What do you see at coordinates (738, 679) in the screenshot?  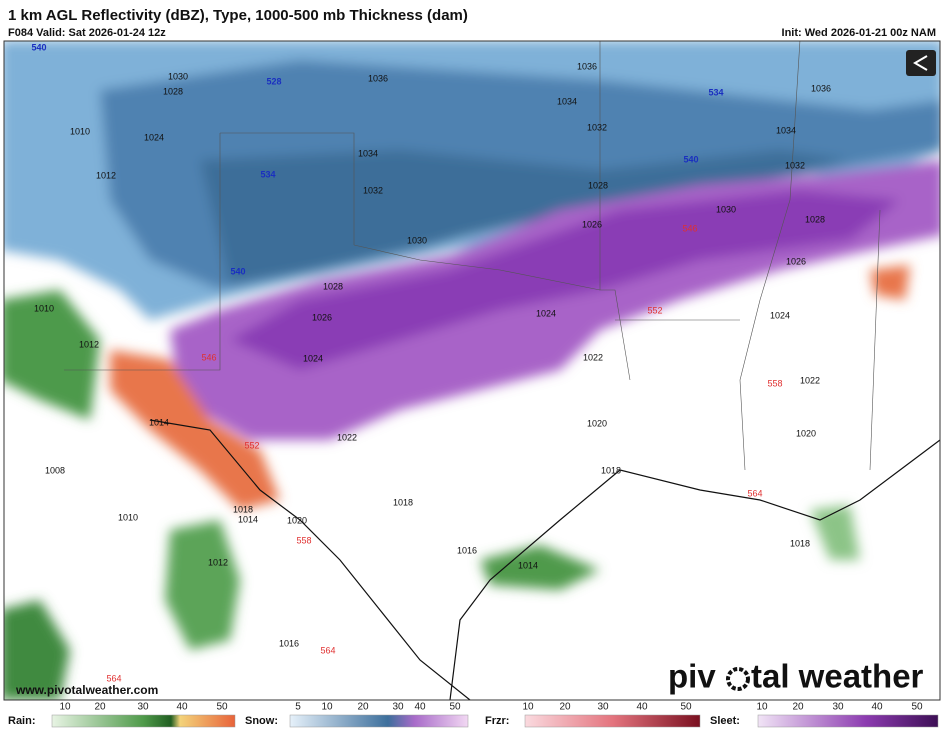 I see `logo-icon` at bounding box center [738, 679].